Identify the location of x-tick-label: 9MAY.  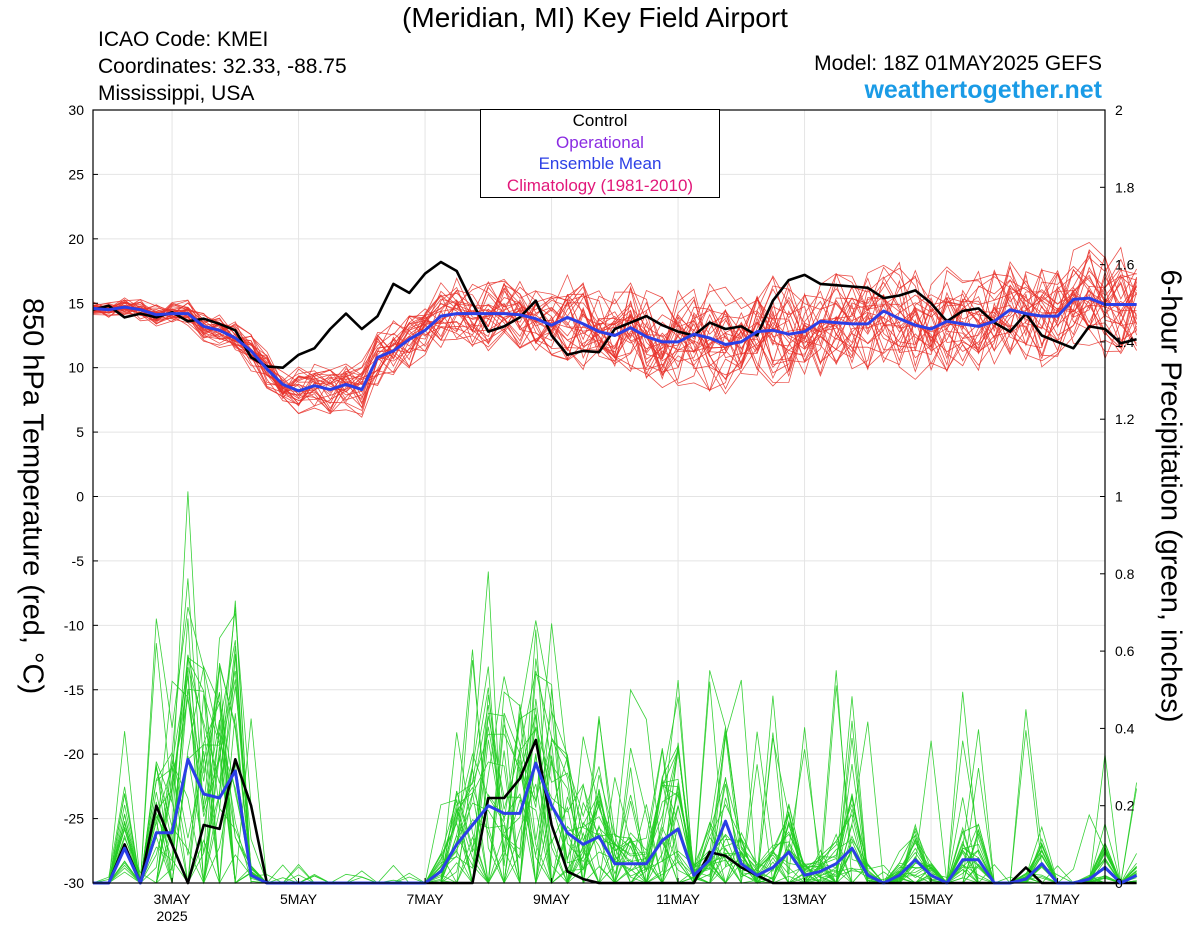
(552, 899).